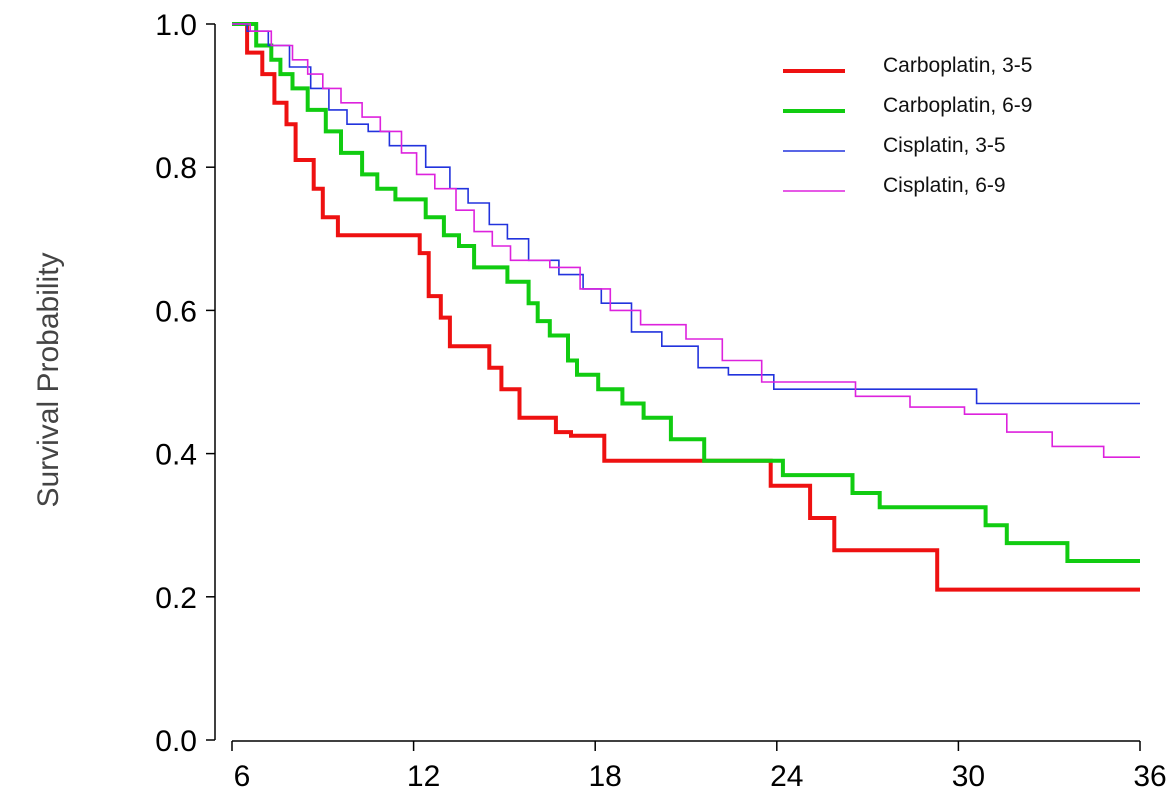 The image size is (1173, 801). Describe the element at coordinates (176, 741) in the screenshot. I see `y-tick-label: 0.0` at that location.